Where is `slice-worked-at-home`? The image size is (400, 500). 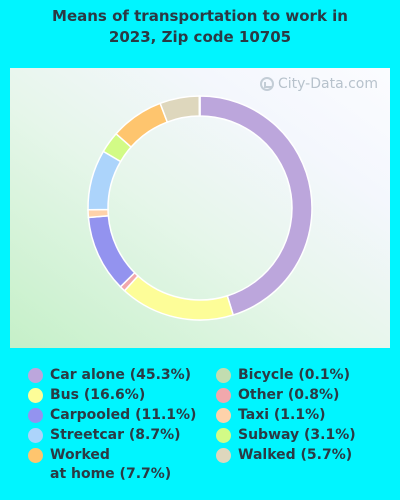
slice-worked-at-home is located at coordinates (142, 125).